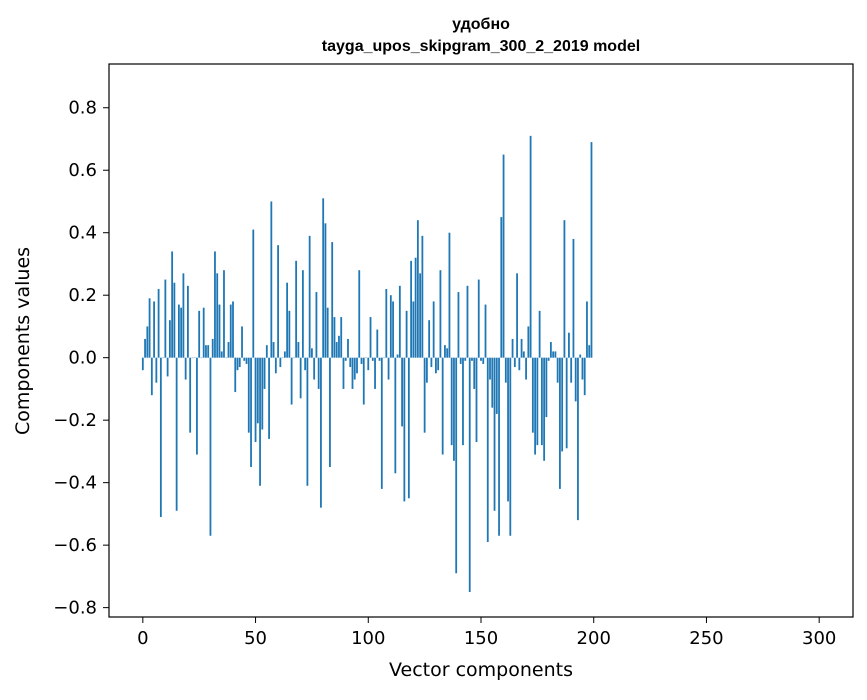  I want to click on y-tick-label: −0.8, so click(75, 608).